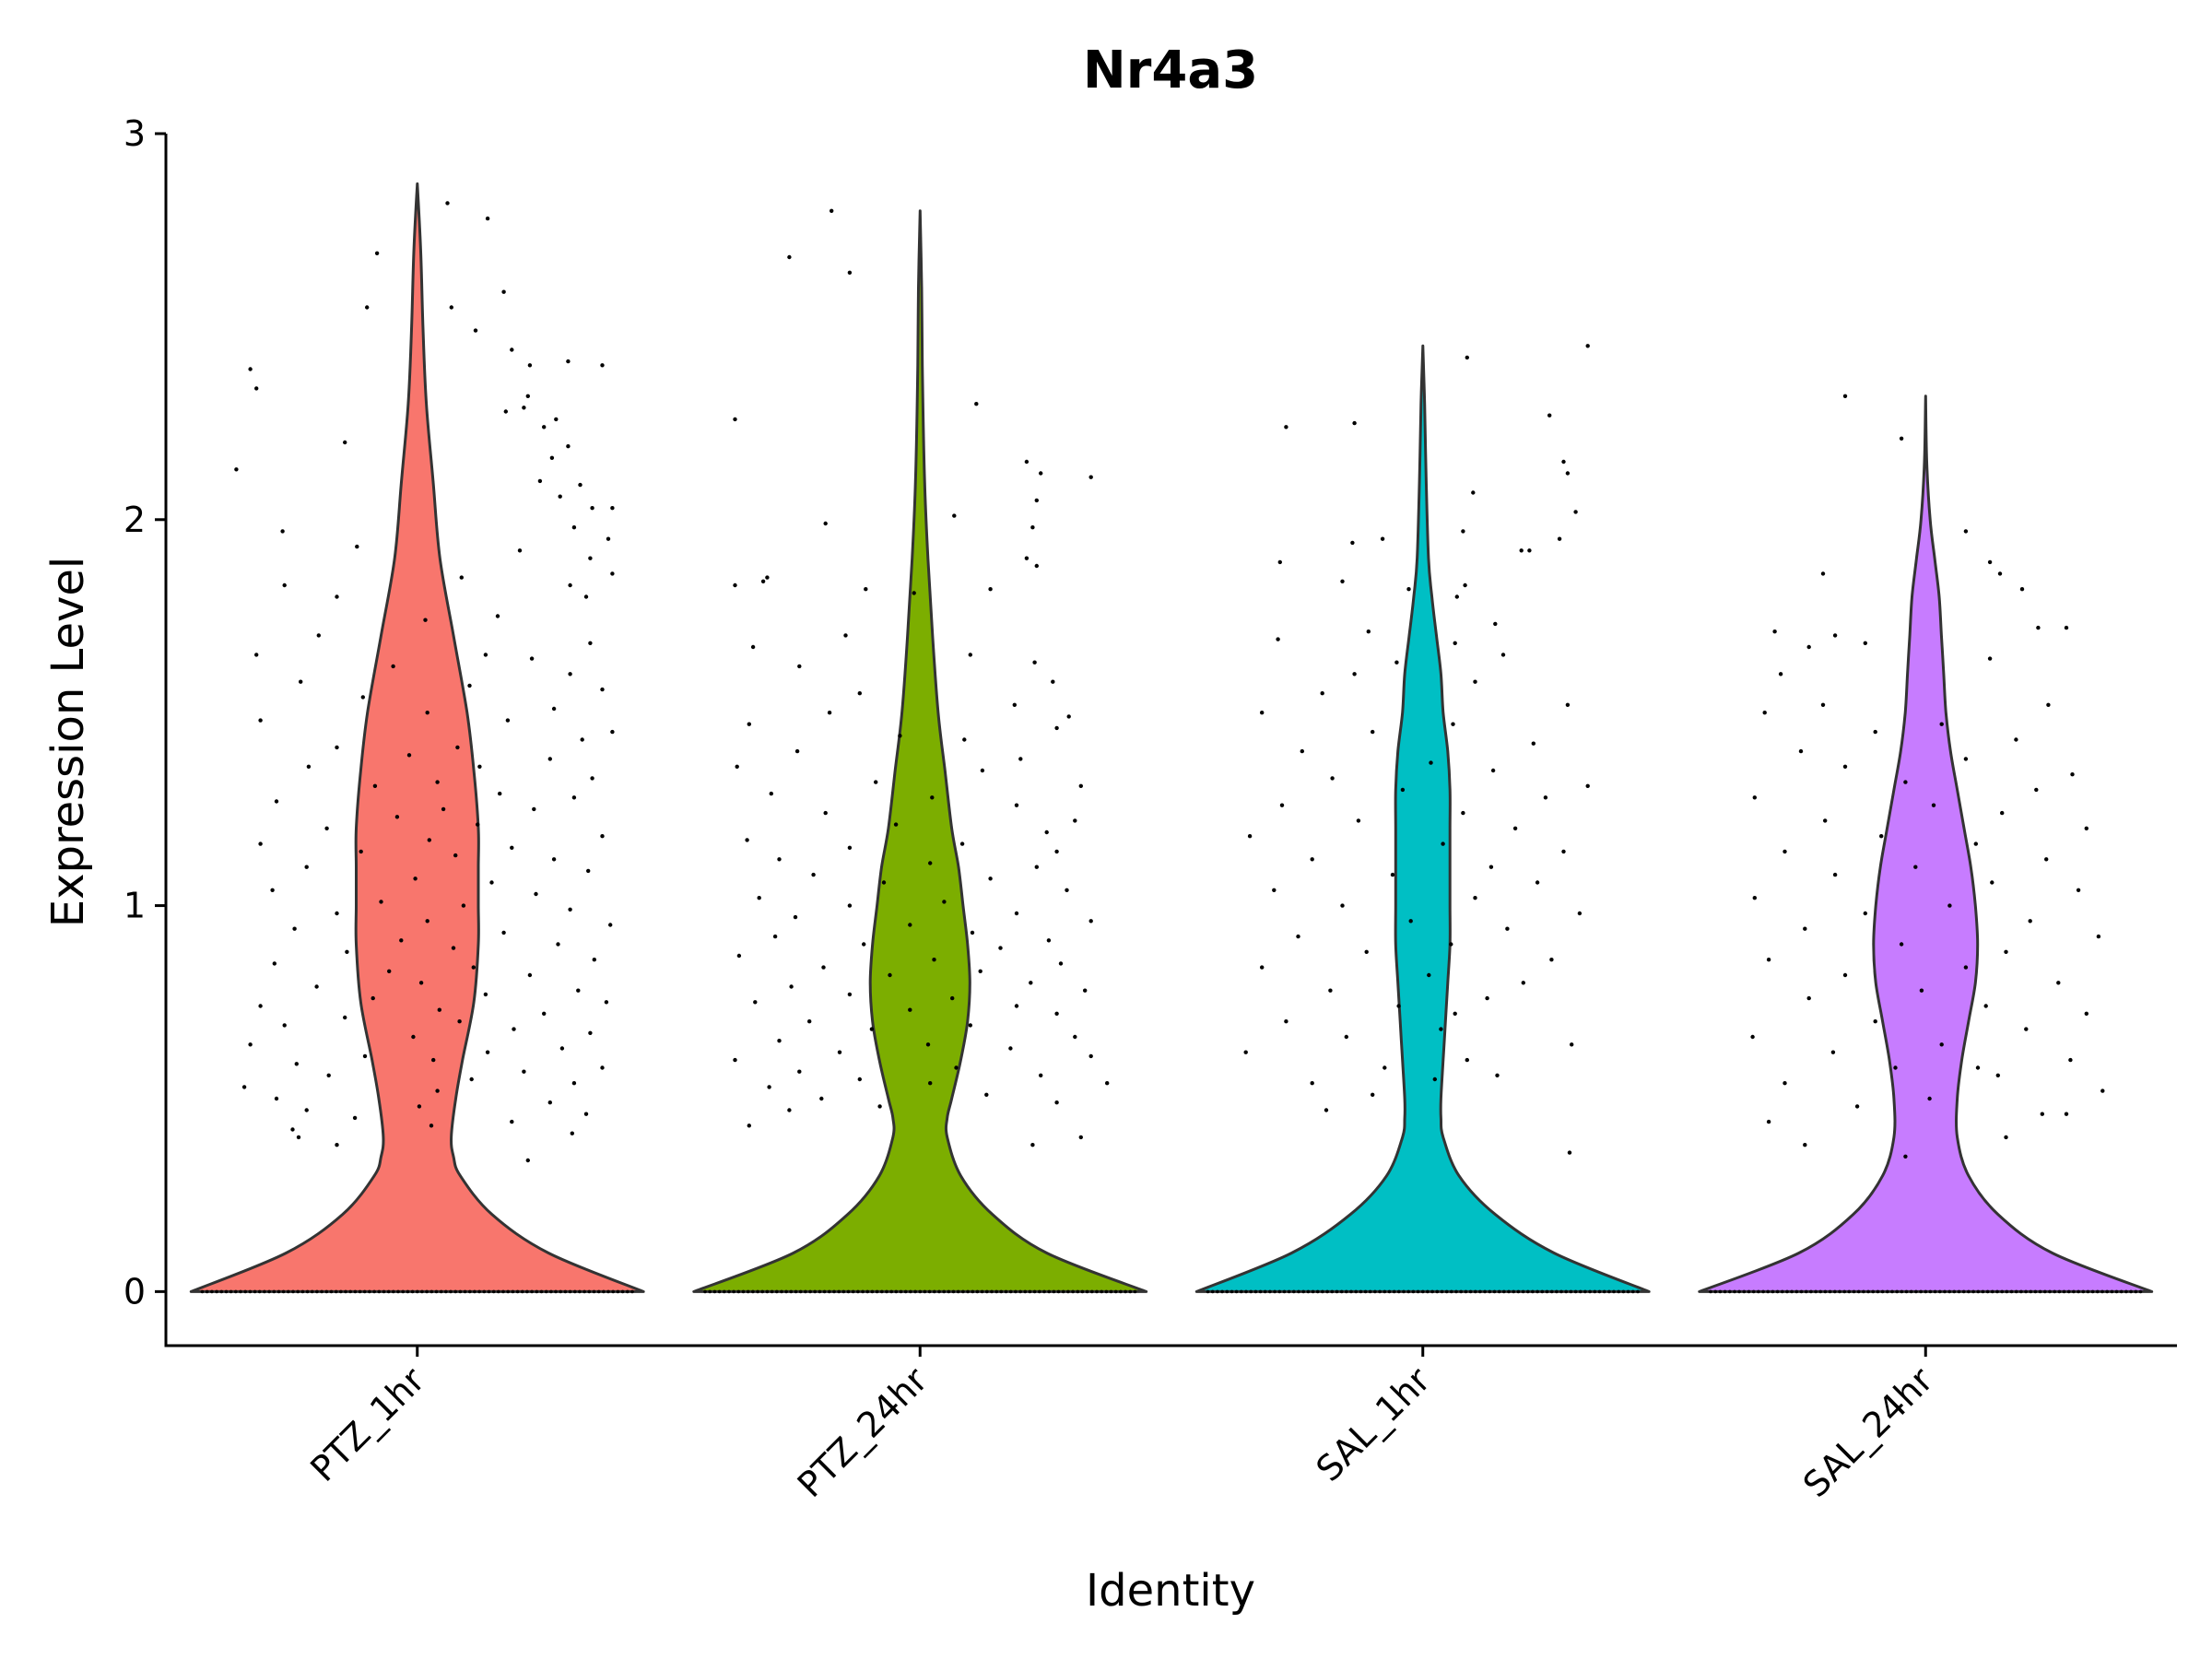  Describe the element at coordinates (1926, 844) in the screenshot. I see `violin-group-sal-24hr` at that location.